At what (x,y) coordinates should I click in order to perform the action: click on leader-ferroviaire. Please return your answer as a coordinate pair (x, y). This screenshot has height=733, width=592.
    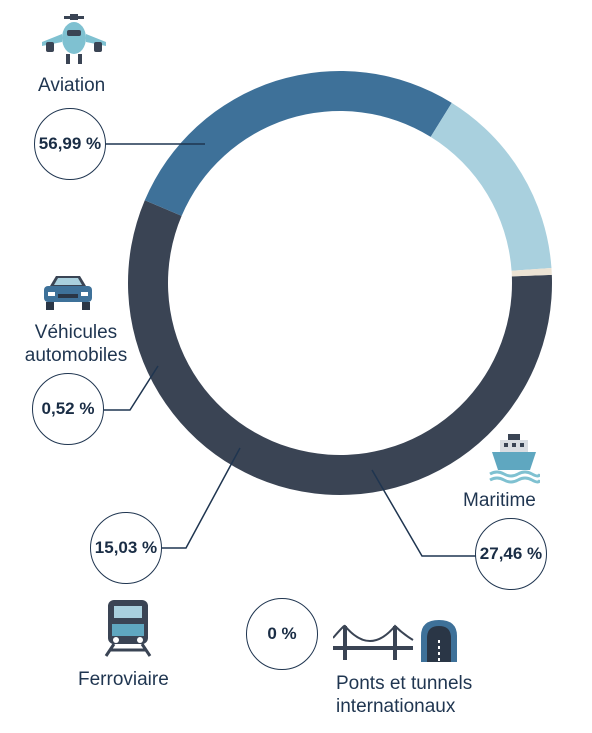
    Looking at the image, I should click on (201, 498).